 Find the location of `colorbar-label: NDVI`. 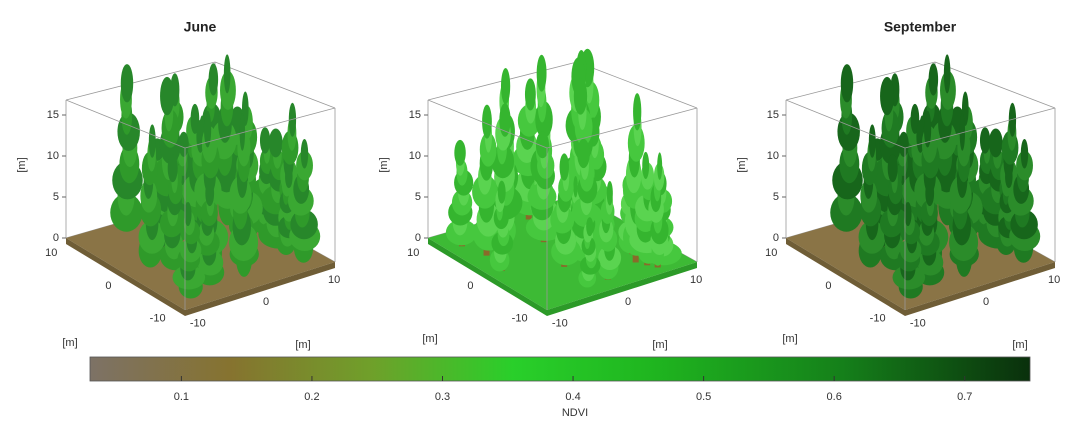

colorbar-label: NDVI is located at coordinates (575, 413).